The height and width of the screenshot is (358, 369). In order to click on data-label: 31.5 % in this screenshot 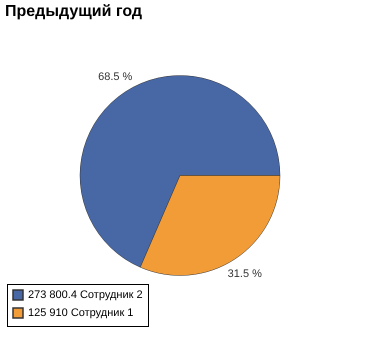, I will do `click(245, 274)`.